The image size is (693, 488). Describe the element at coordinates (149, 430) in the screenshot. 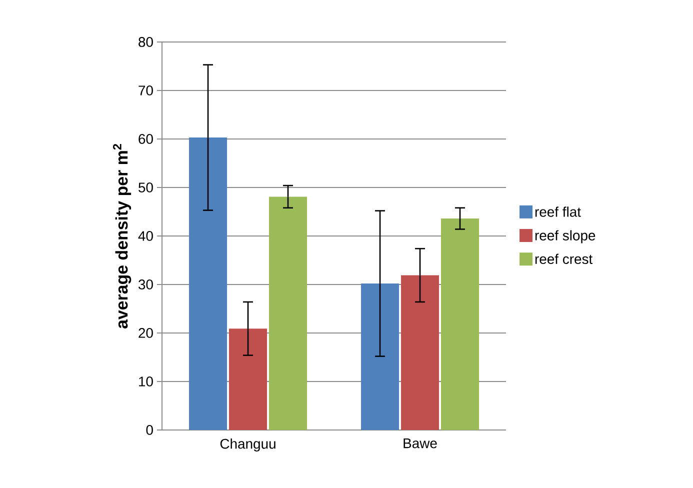

I see `y-tick-label: 0` at that location.